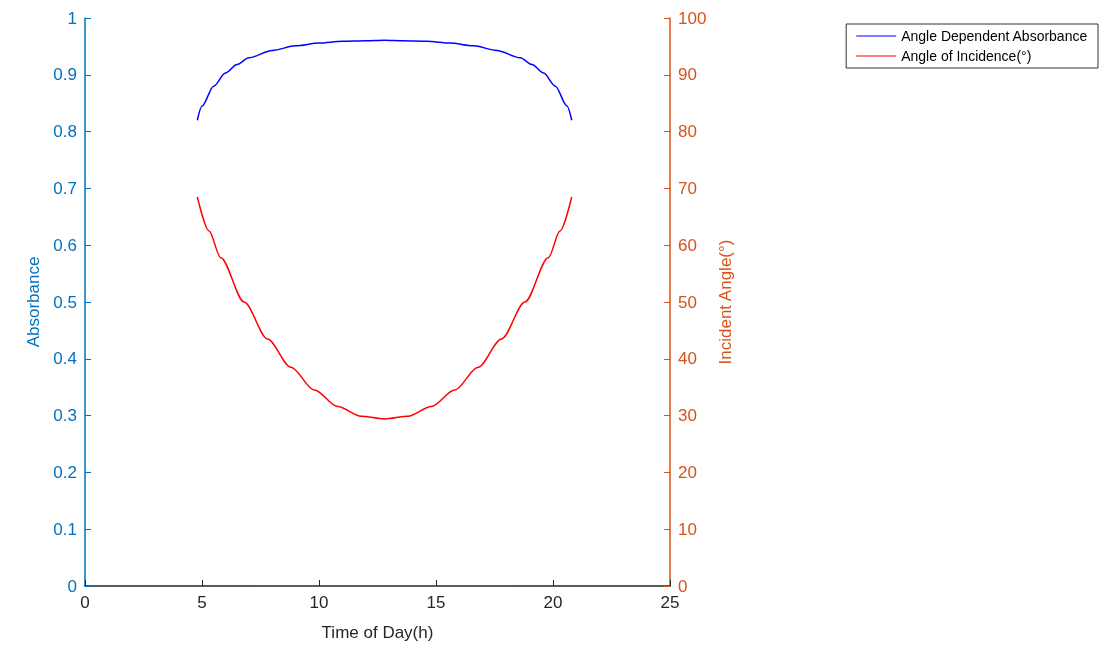 The image size is (1118, 663). I want to click on y-tick-label: 0.7, so click(65, 188).